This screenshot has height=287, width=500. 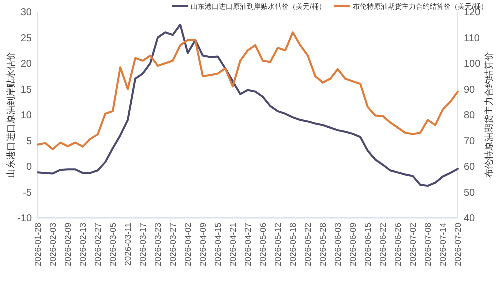 What do you see at coordinates (263, 244) in the screenshot?
I see `x-tick-label: 2026-05-06` at bounding box center [263, 244].